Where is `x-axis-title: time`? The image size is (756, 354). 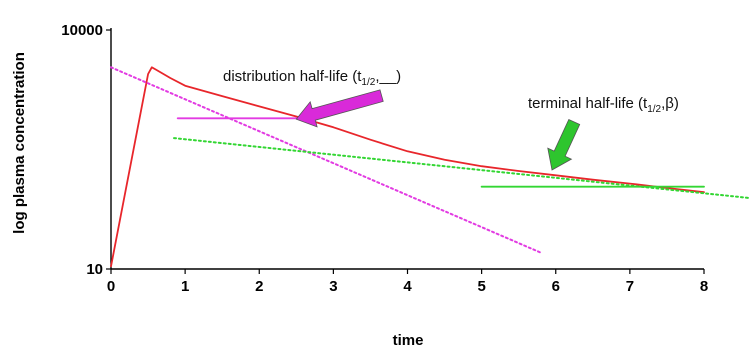
x-axis-title: time is located at coordinates (408, 340).